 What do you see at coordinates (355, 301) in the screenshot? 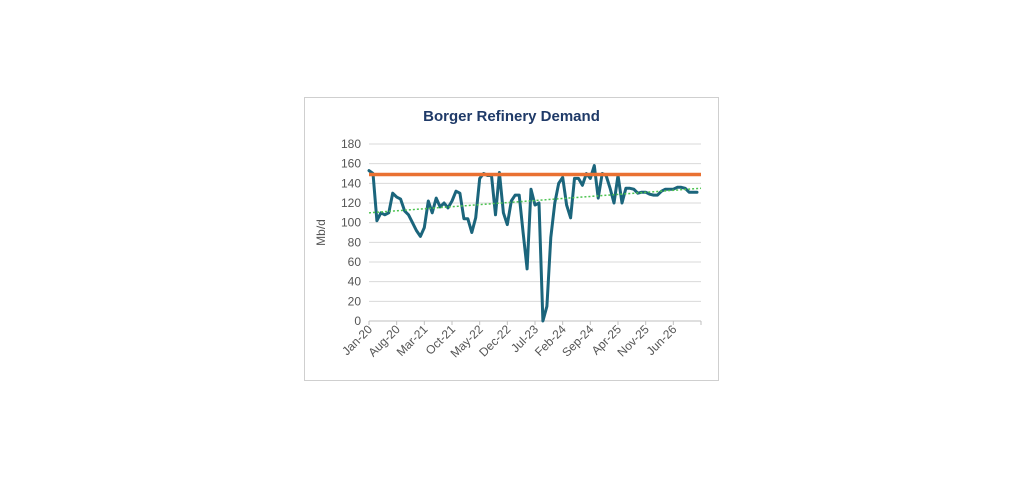
I see `y-tick-label: 20` at bounding box center [355, 301].